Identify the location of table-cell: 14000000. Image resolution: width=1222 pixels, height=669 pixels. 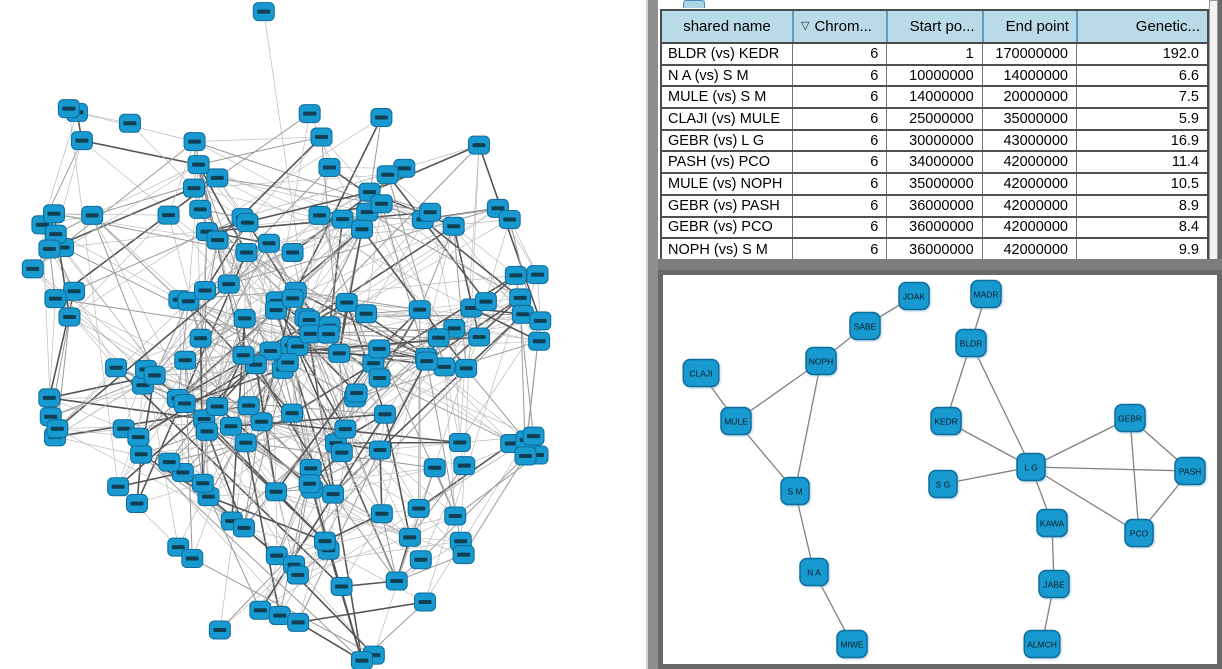
(933, 97).